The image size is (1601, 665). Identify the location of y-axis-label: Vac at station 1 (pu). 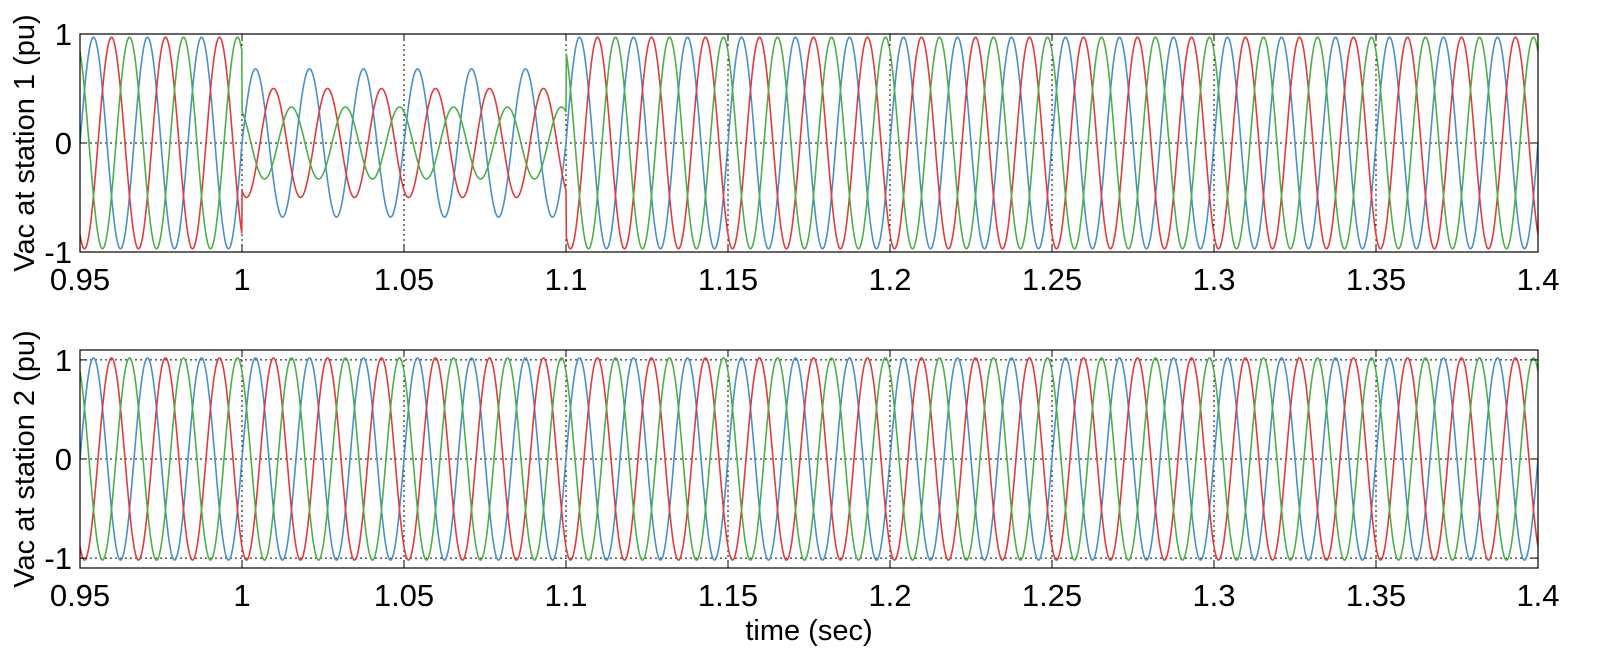
(25, 142).